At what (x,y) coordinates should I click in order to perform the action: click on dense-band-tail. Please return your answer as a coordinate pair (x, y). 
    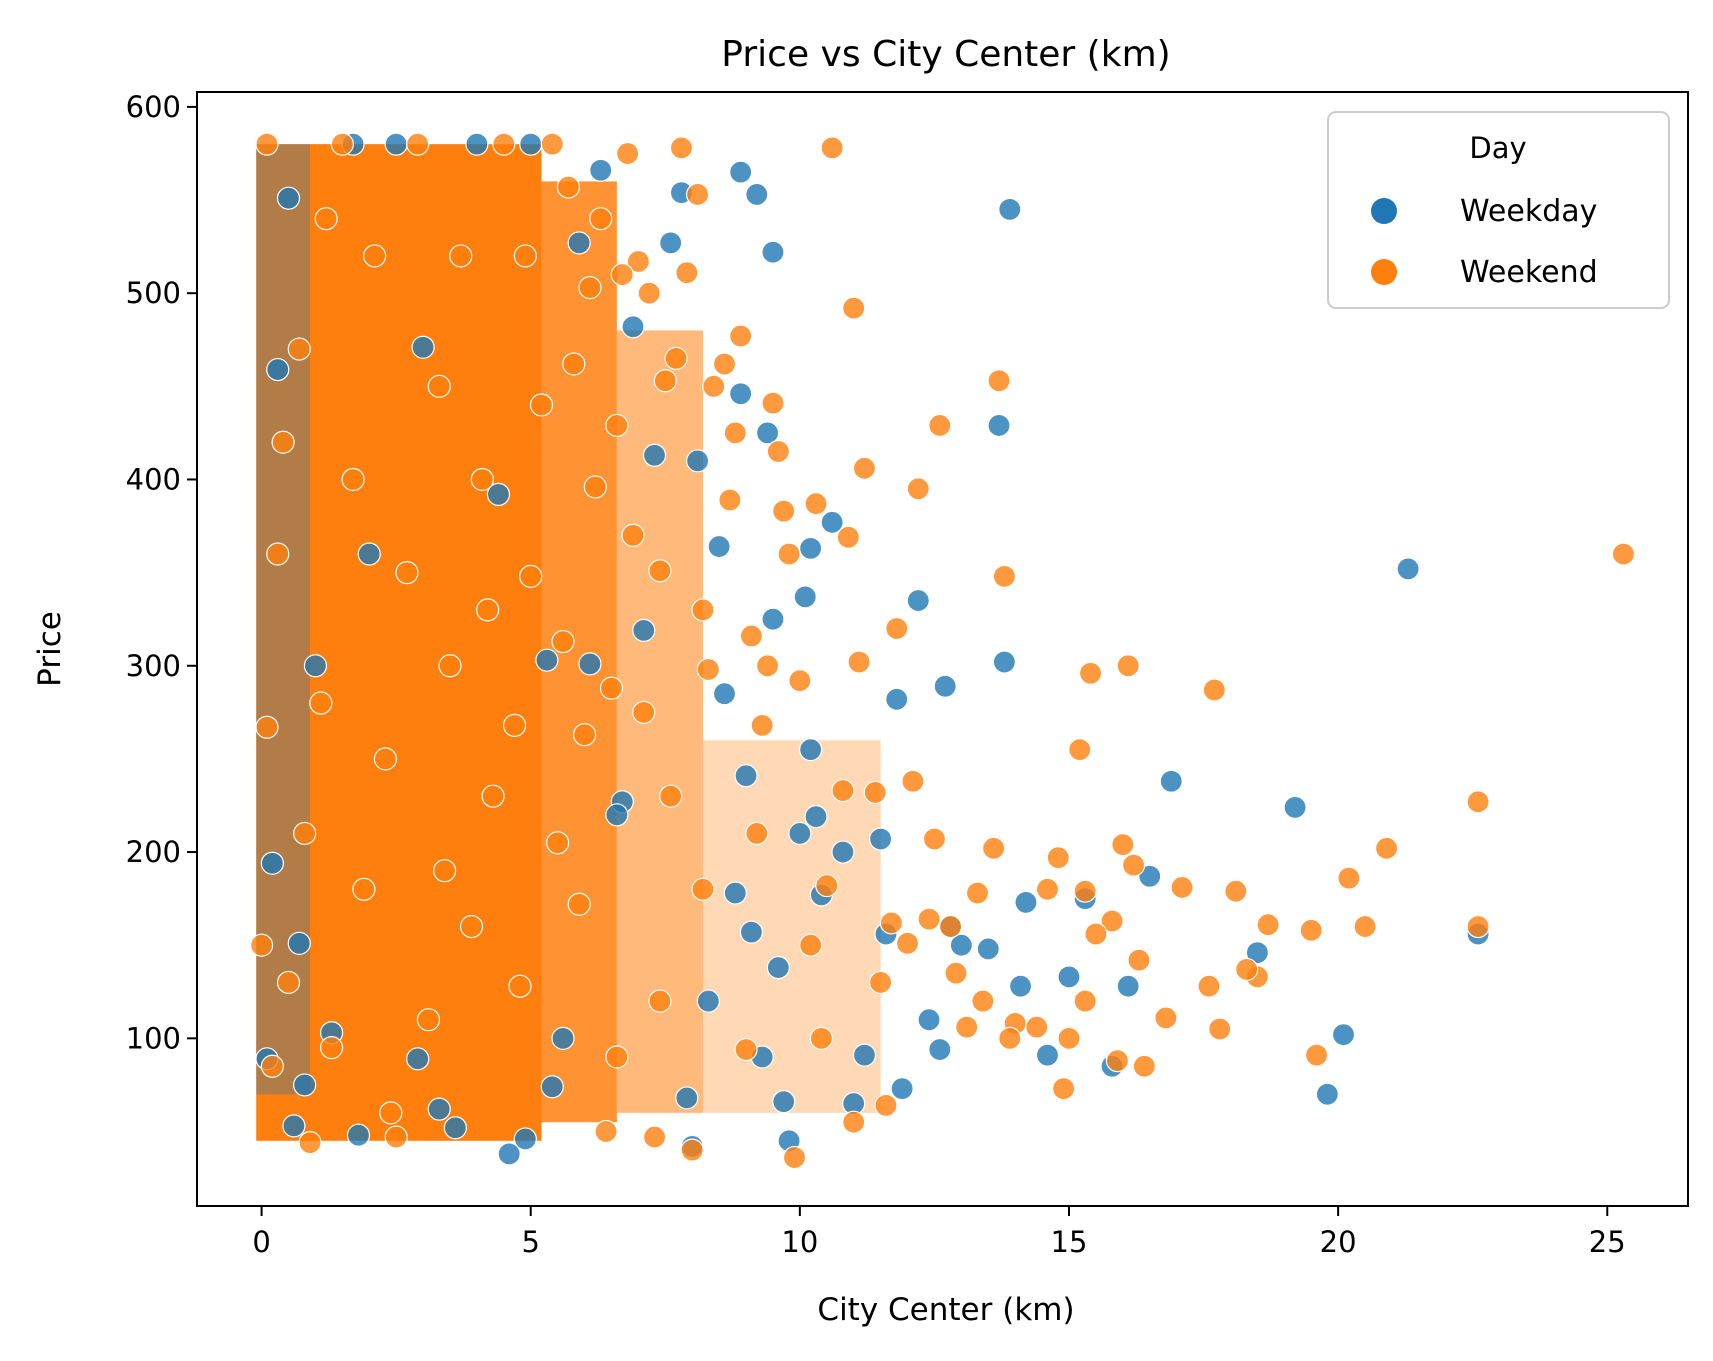
    Looking at the image, I should click on (791, 926).